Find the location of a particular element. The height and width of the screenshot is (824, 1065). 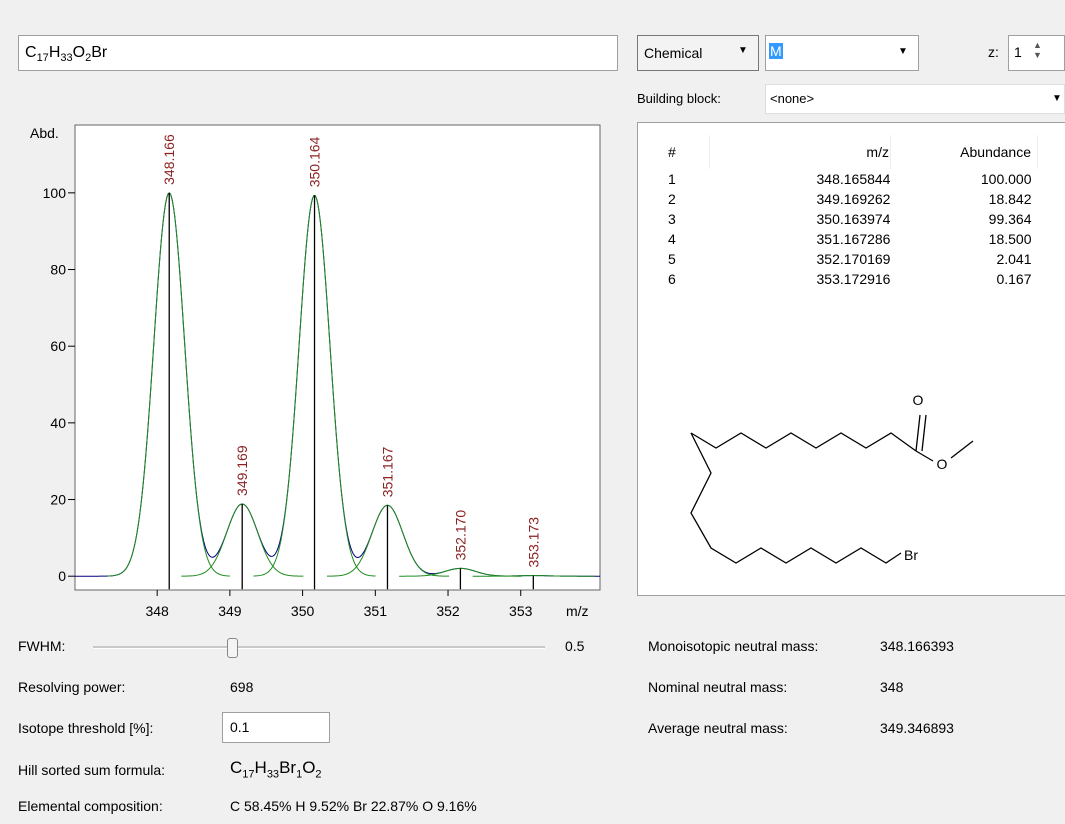

column-header: m/z is located at coordinates (800, 152).